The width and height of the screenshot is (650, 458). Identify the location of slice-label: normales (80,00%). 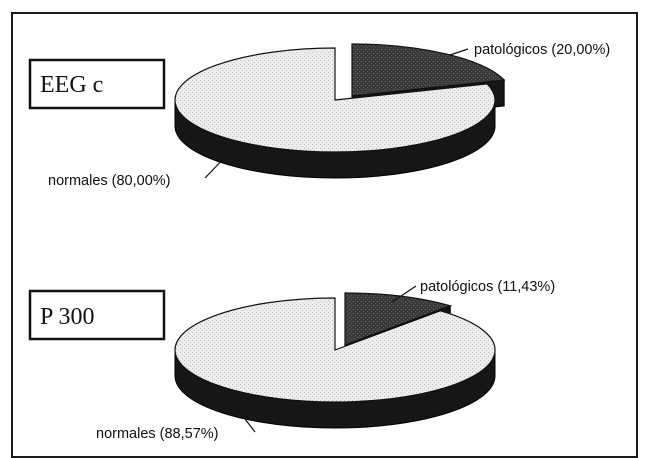
(109, 181).